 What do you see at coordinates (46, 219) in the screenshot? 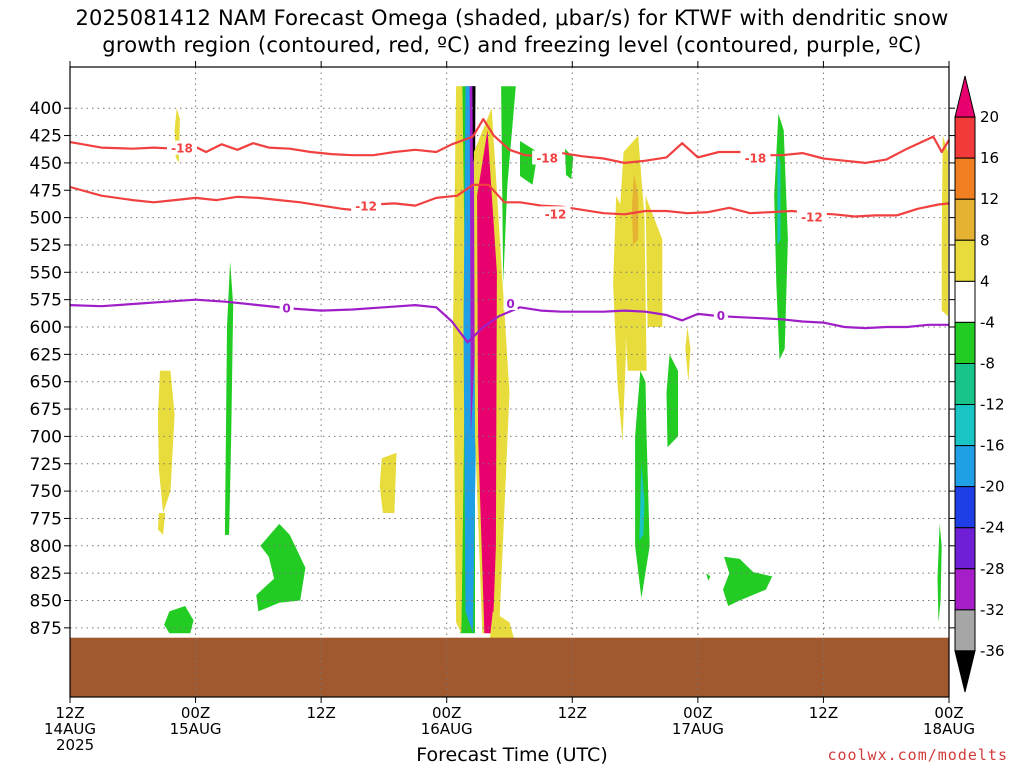
I see `y-tick-label-500: 500` at bounding box center [46, 219].